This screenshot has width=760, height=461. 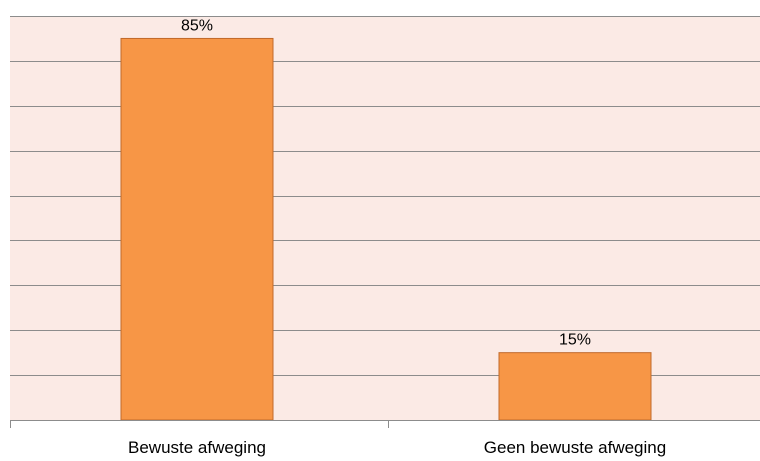 I want to click on bar, so click(x=575, y=386).